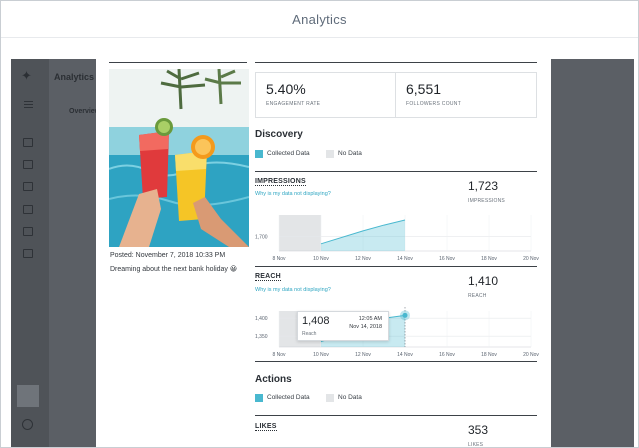 The image size is (639, 448). Describe the element at coordinates (27, 424) in the screenshot. I see `settings-icon` at that location.